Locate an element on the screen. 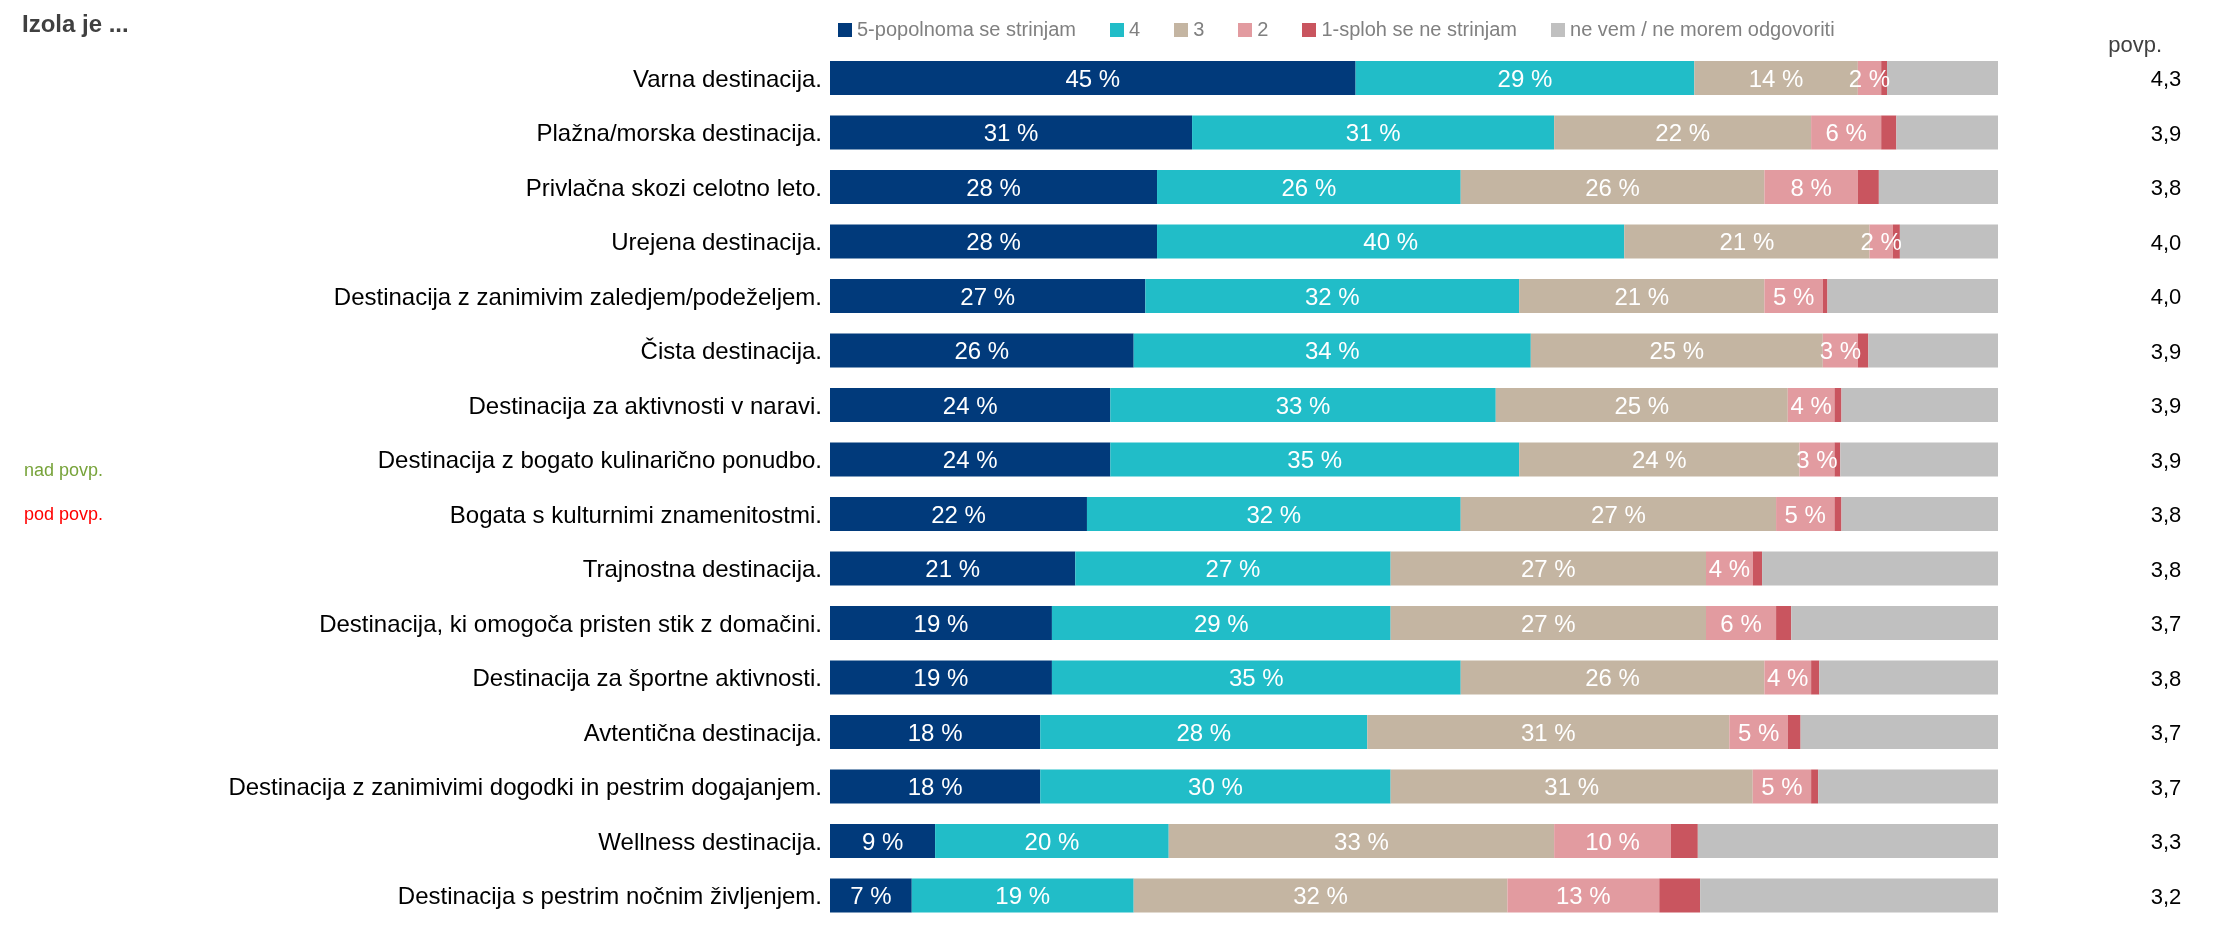 The height and width of the screenshot is (943, 2226). data-label: 4 % is located at coordinates (1729, 569).